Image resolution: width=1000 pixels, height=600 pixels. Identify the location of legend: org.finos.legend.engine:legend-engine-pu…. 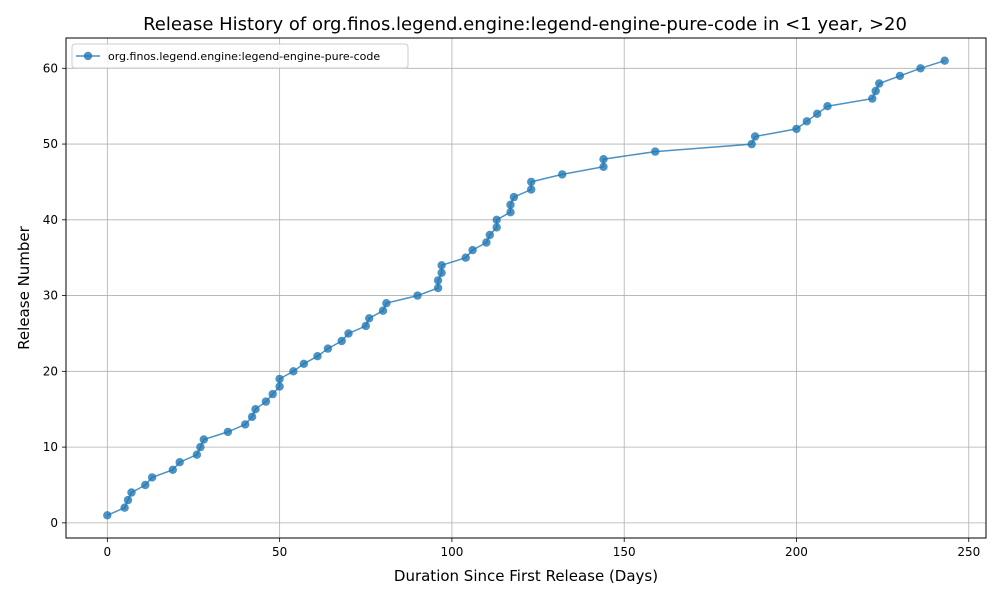
(240, 56).